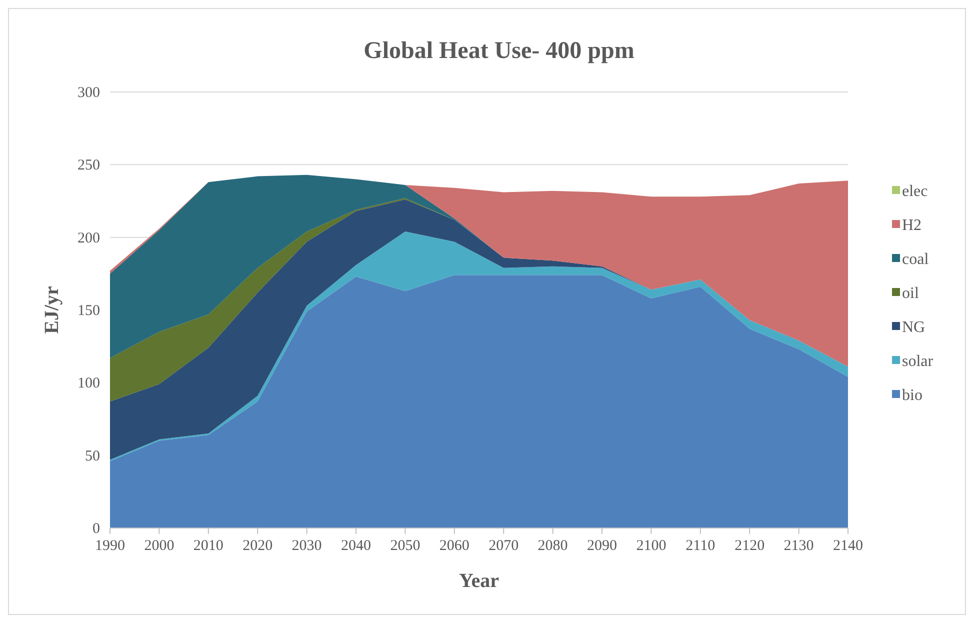 Image resolution: width=974 pixels, height=623 pixels. I want to click on x-tick-label: 2110, so click(701, 546).